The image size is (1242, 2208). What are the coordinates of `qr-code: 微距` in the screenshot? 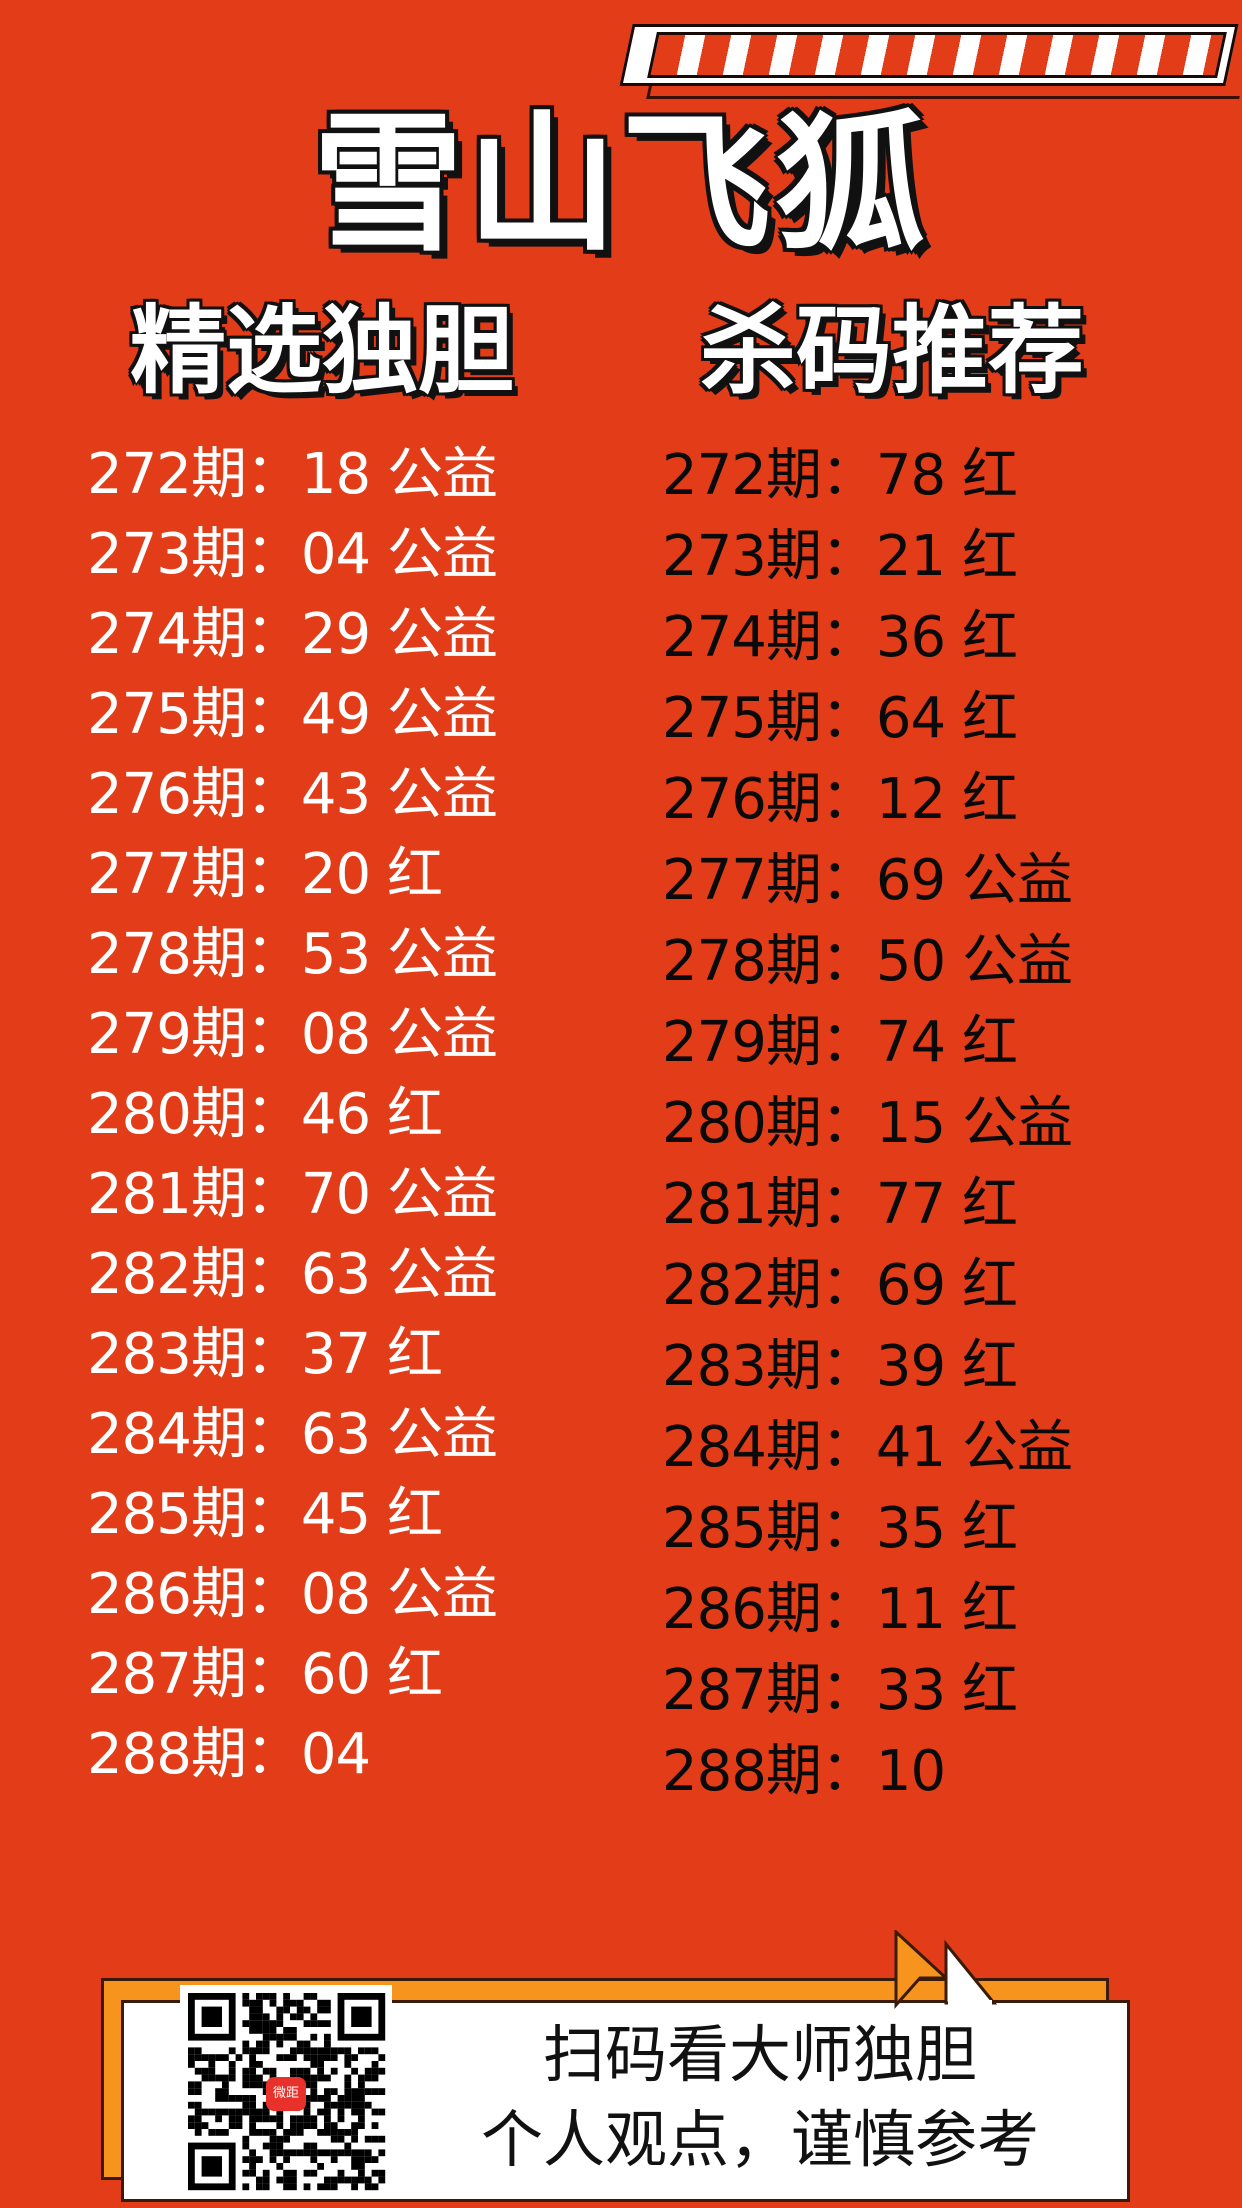 It's located at (286, 2091).